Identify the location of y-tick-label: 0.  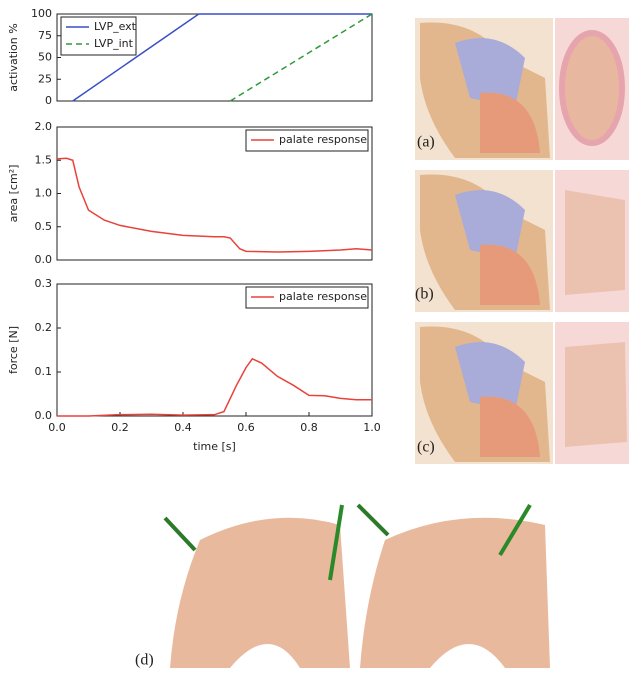
(48, 100).